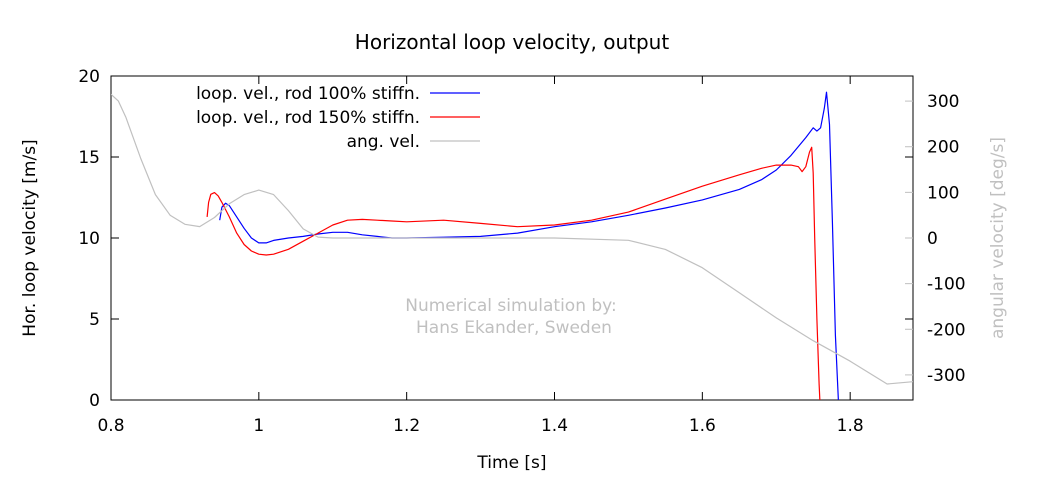 Image resolution: width=1061 pixels, height=482 pixels. What do you see at coordinates (510, 306) in the screenshot?
I see `annotation-line-1: Numerical simulation by:` at bounding box center [510, 306].